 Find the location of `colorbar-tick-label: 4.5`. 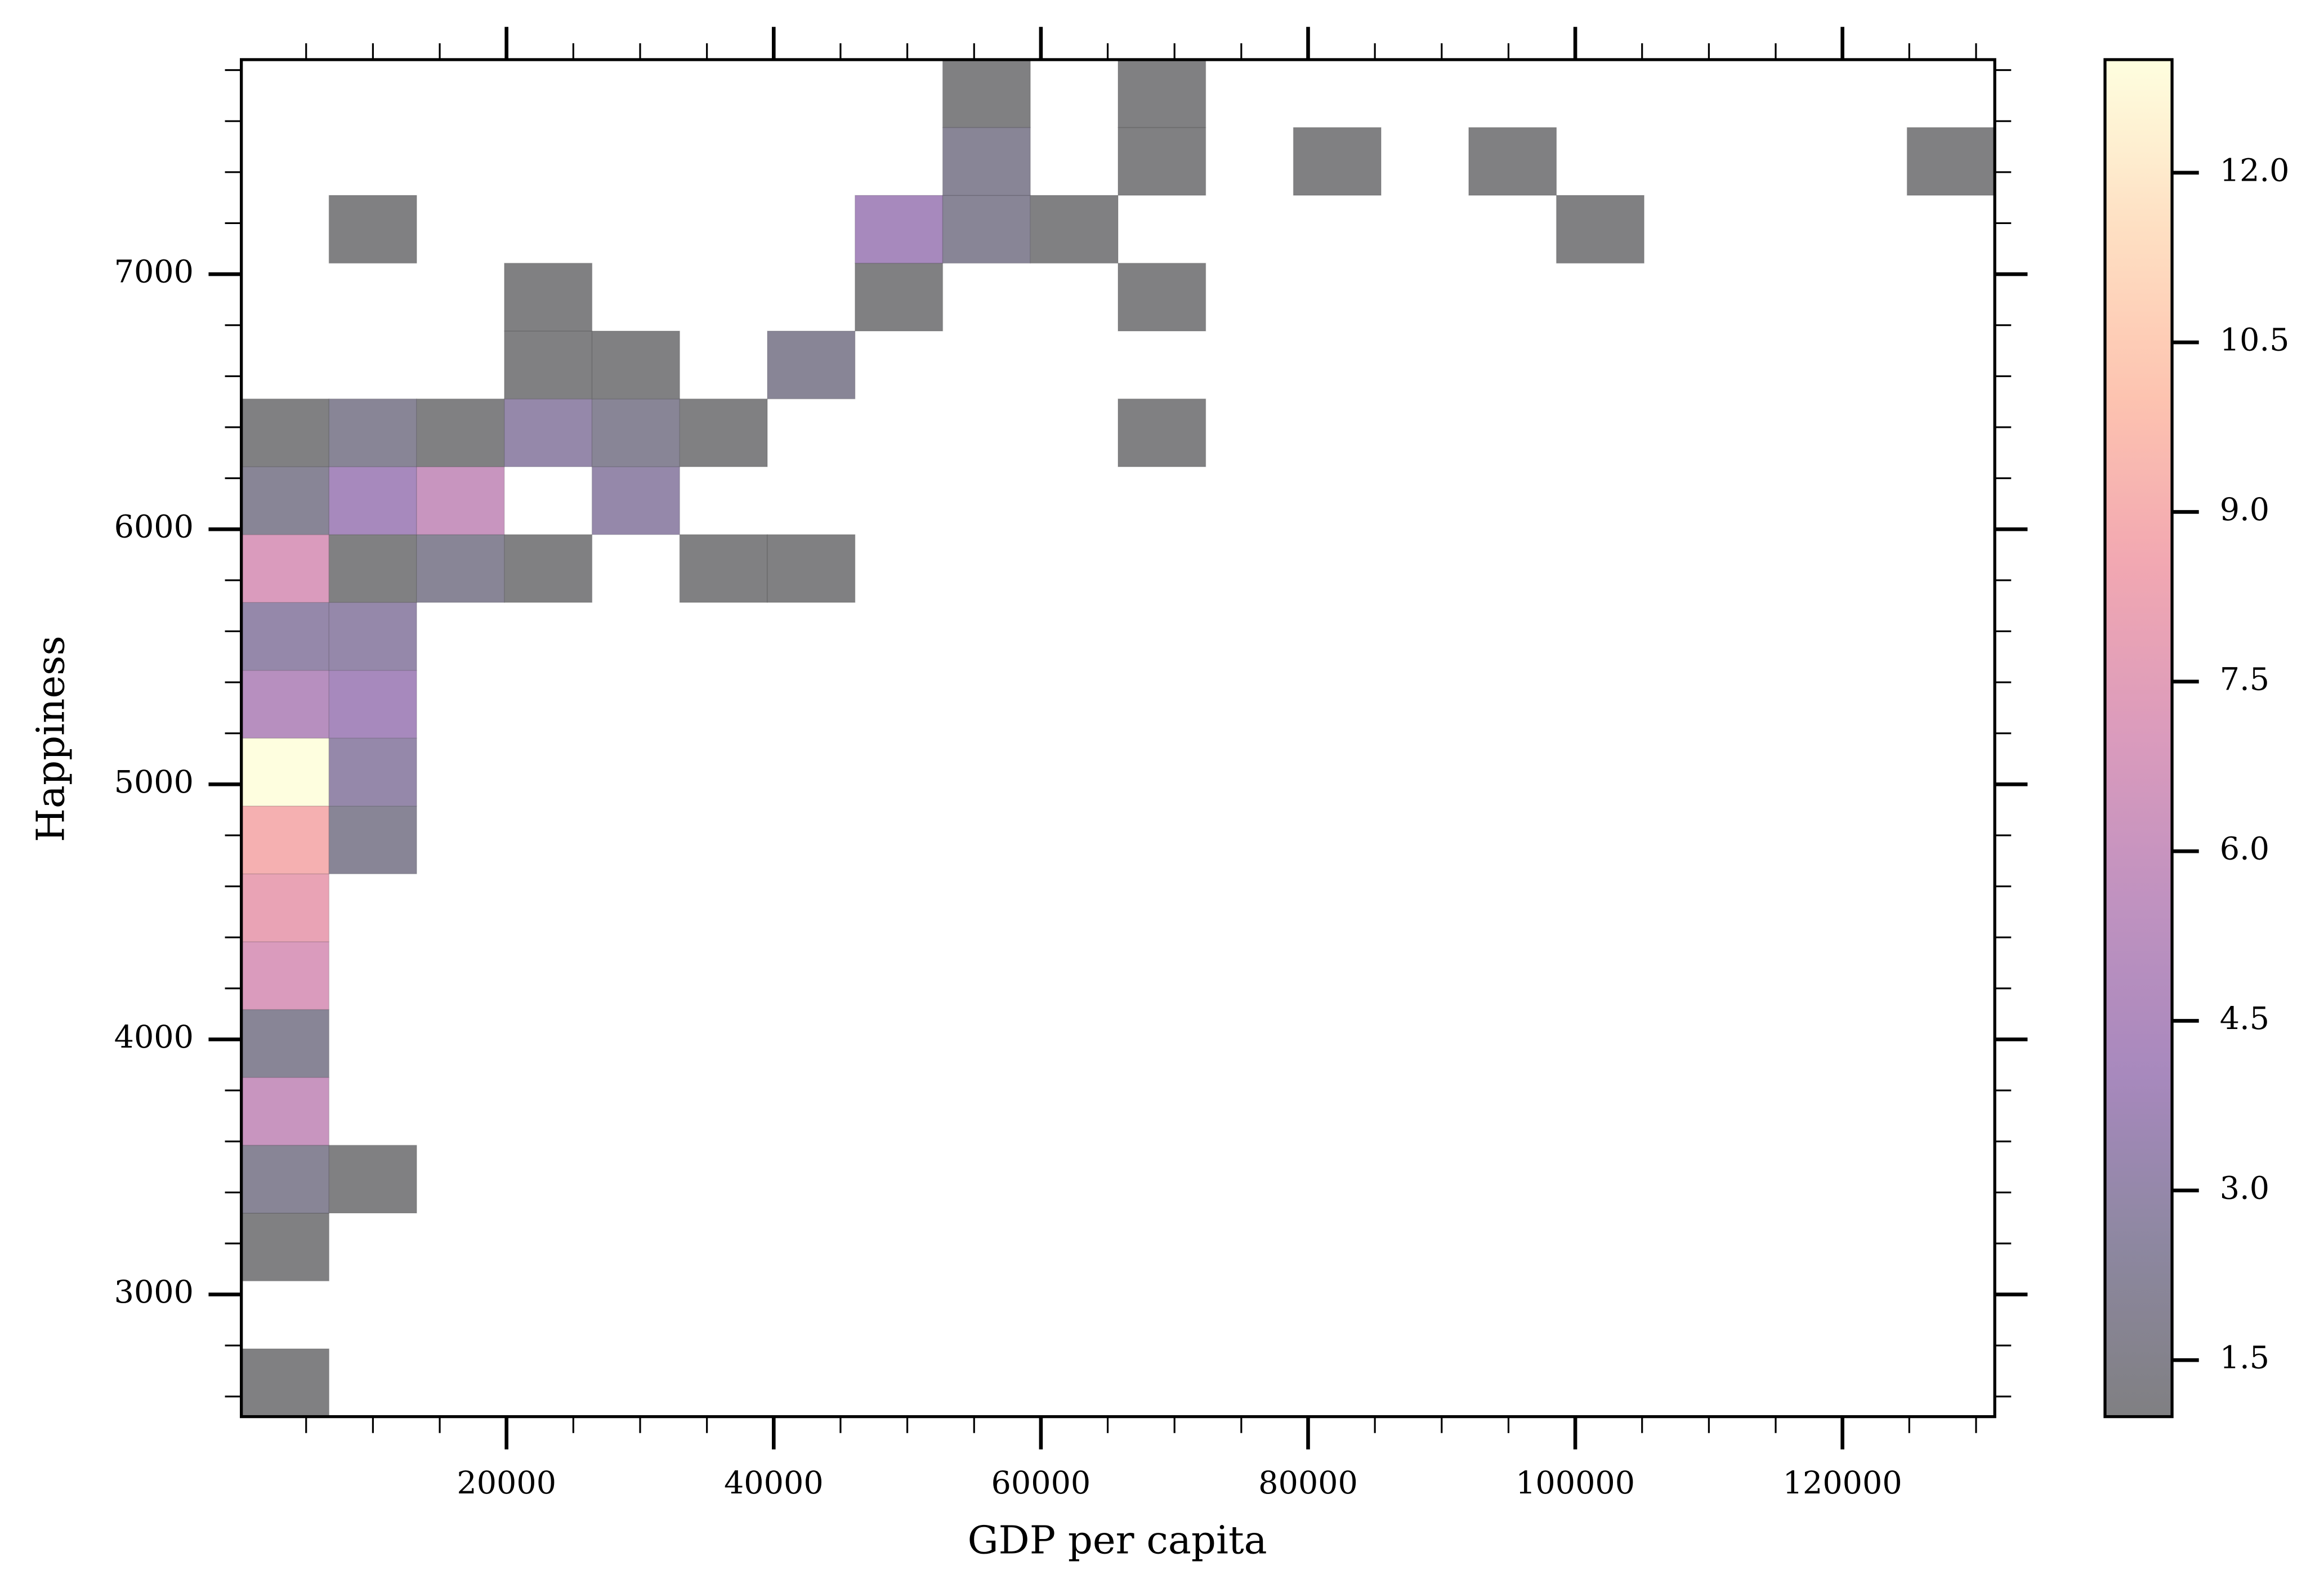

colorbar-tick-label: 4.5 is located at coordinates (2244, 1019).